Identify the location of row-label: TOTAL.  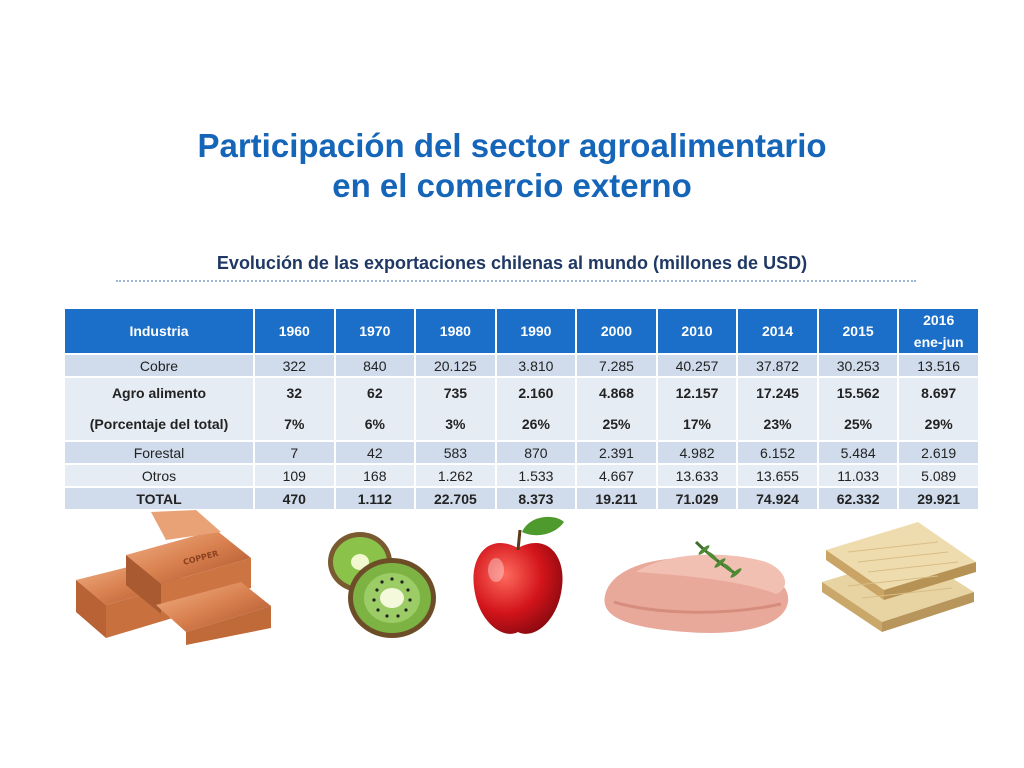
(159, 498).